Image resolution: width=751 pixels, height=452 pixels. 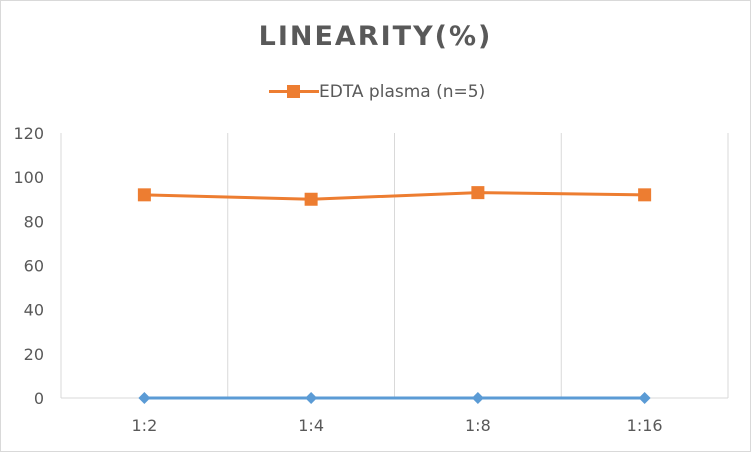 I want to click on legend-label: EDTA plasma (n=5), so click(x=402, y=92).